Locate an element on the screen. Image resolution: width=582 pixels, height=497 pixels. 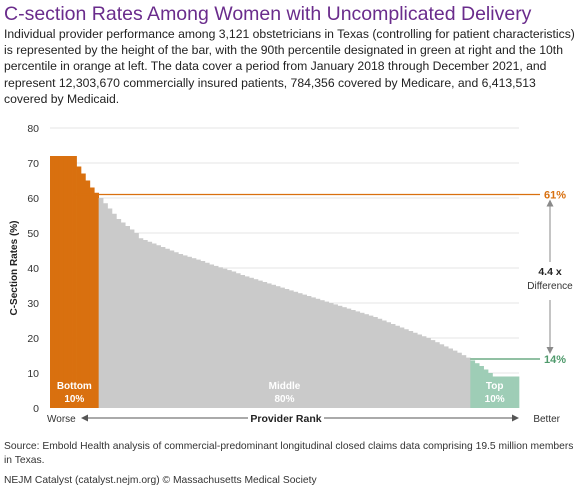
y-tick-label: 80 is located at coordinates (33, 129).